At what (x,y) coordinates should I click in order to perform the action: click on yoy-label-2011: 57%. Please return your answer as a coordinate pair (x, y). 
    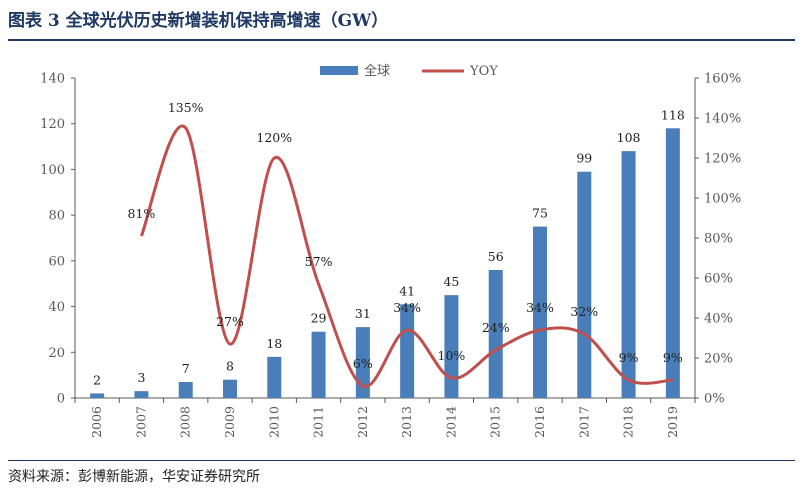
    Looking at the image, I should click on (319, 261).